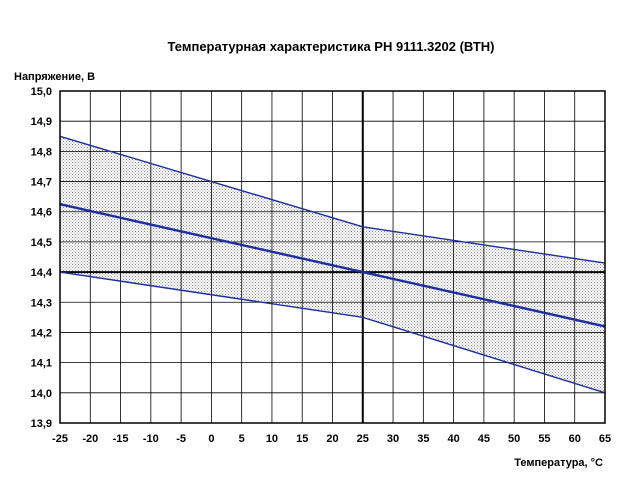 This screenshot has height=480, width=640. Describe the element at coordinates (42, 273) in the screenshot. I see `y-tick-label: 14,4` at that location.